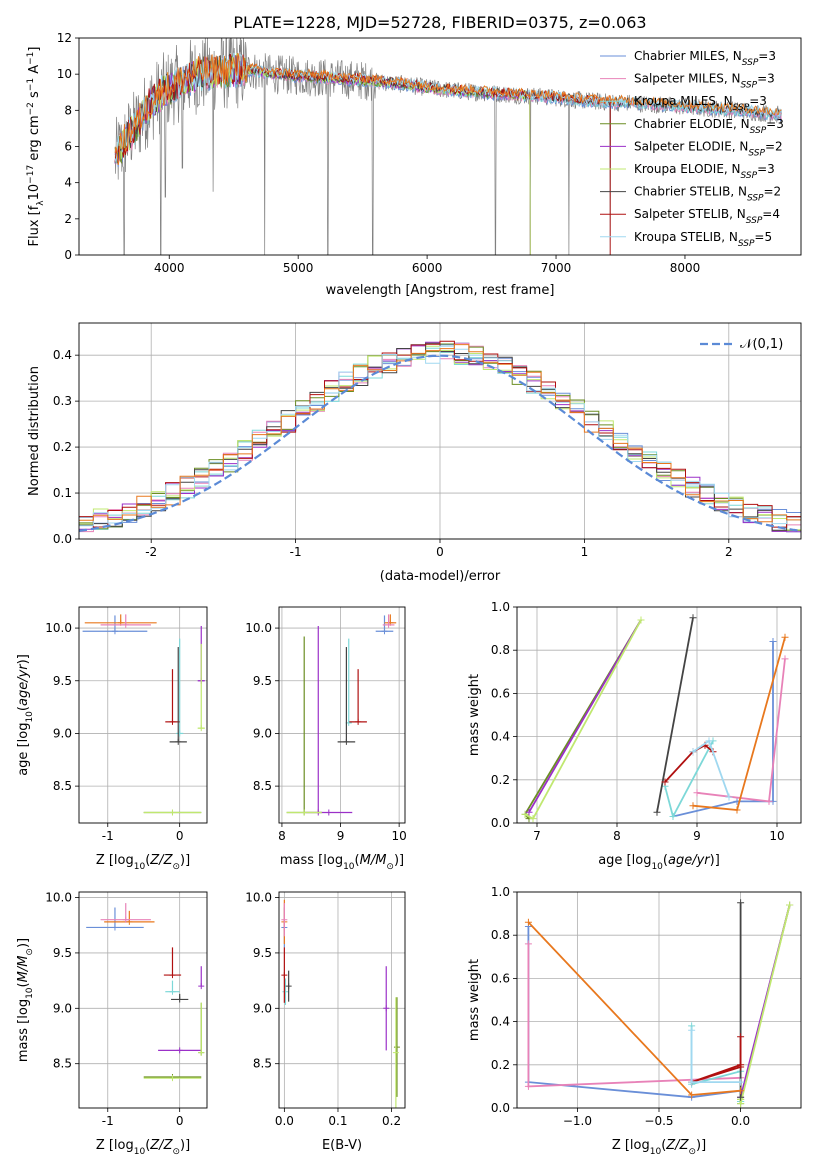 The width and height of the screenshot is (819, 1170). I want to click on y-axis-label: age [log10(age/yr)], so click(25, 715).